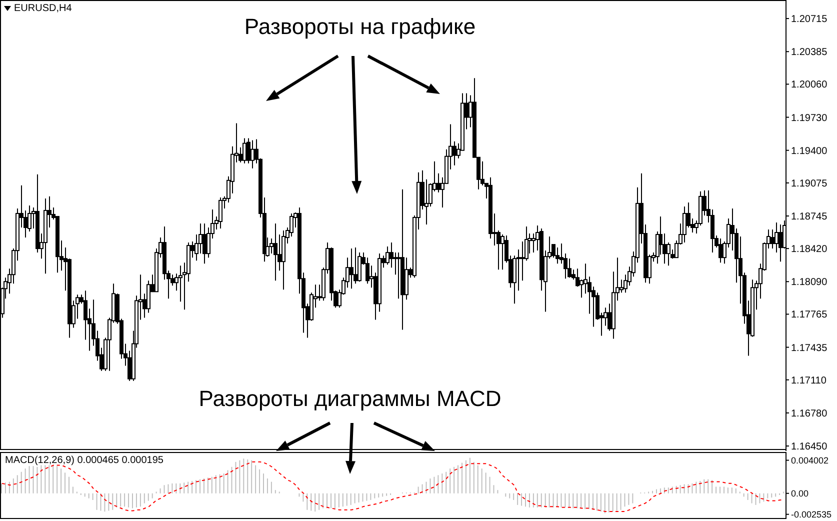  I want to click on y-tick-label: 1.19730, so click(809, 118).